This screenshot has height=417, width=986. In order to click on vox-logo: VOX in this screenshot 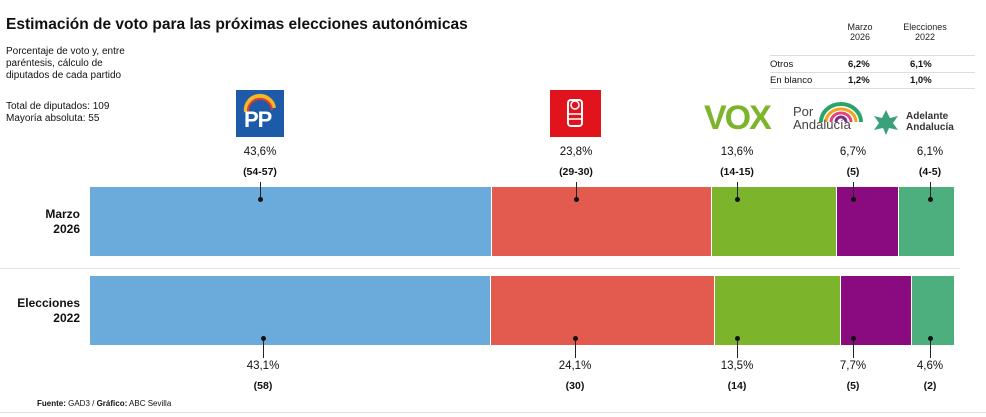, I will do `click(738, 118)`.